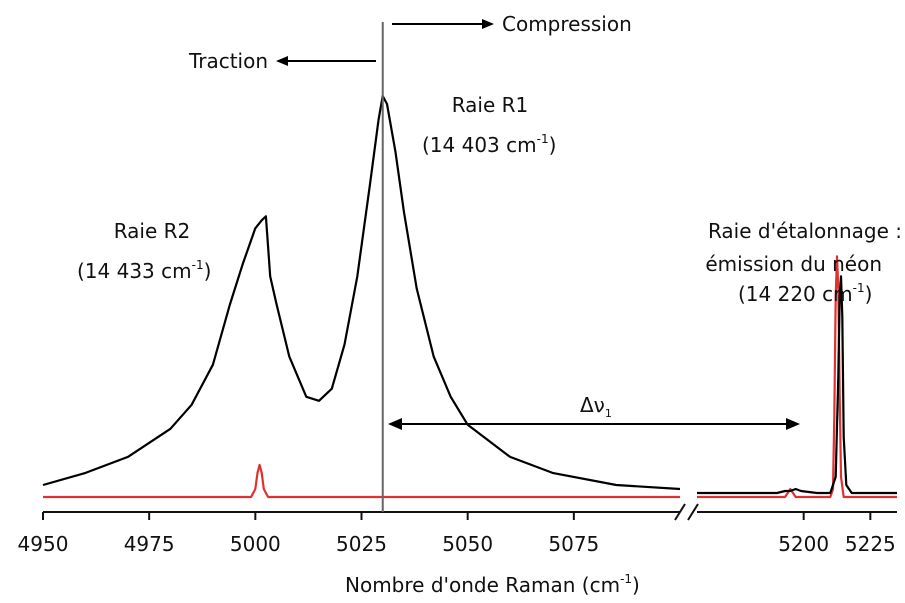 The width and height of the screenshot is (905, 603). What do you see at coordinates (228, 61) in the screenshot?
I see `traction-label: Traction` at bounding box center [228, 61].